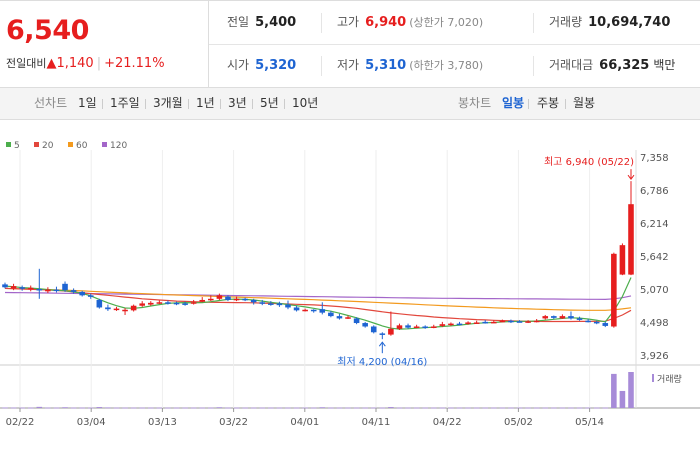  Describe the element at coordinates (386, 65) in the screenshot. I see `low-value: 5,310` at that location.